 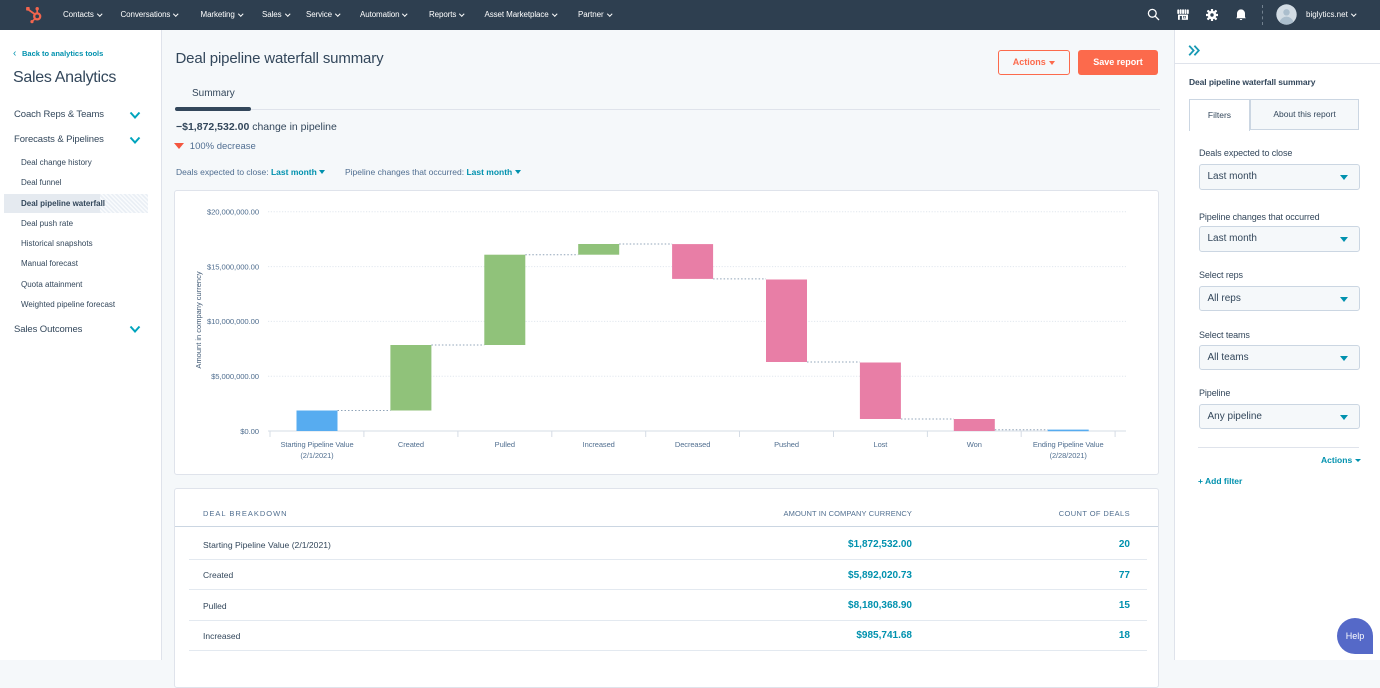 What do you see at coordinates (1068, 444) in the screenshot?
I see `svg-text: Ending Pipeline Value` at bounding box center [1068, 444].